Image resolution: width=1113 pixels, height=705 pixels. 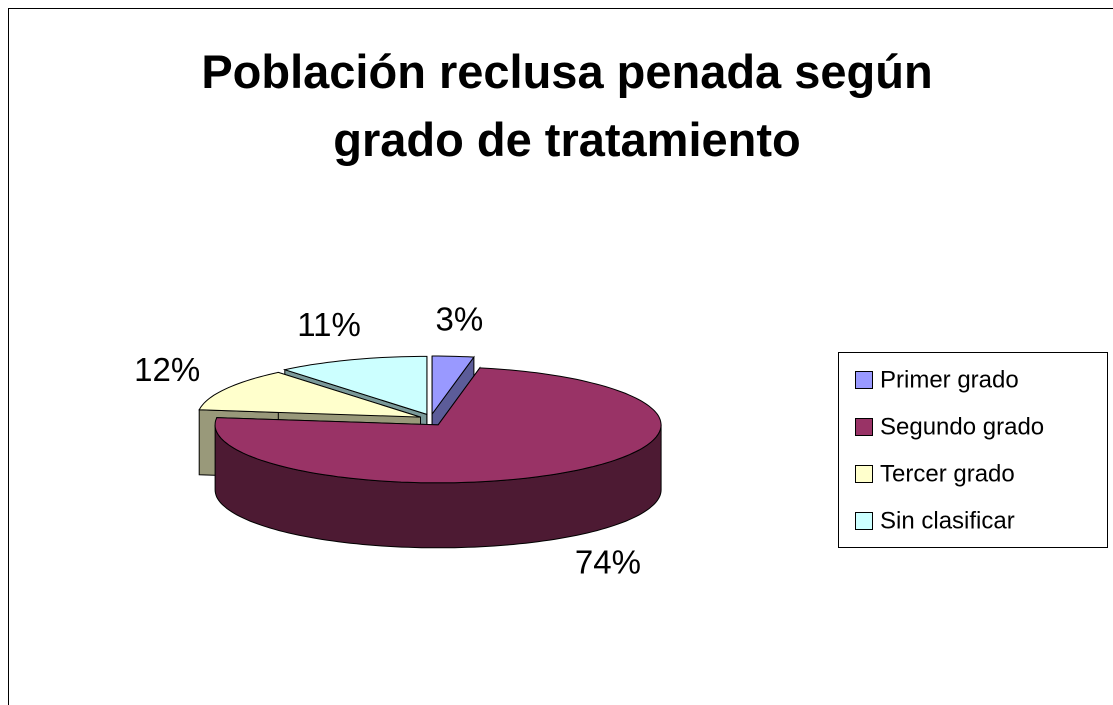 What do you see at coordinates (949, 379) in the screenshot?
I see `legend-label: Primer grado` at bounding box center [949, 379].